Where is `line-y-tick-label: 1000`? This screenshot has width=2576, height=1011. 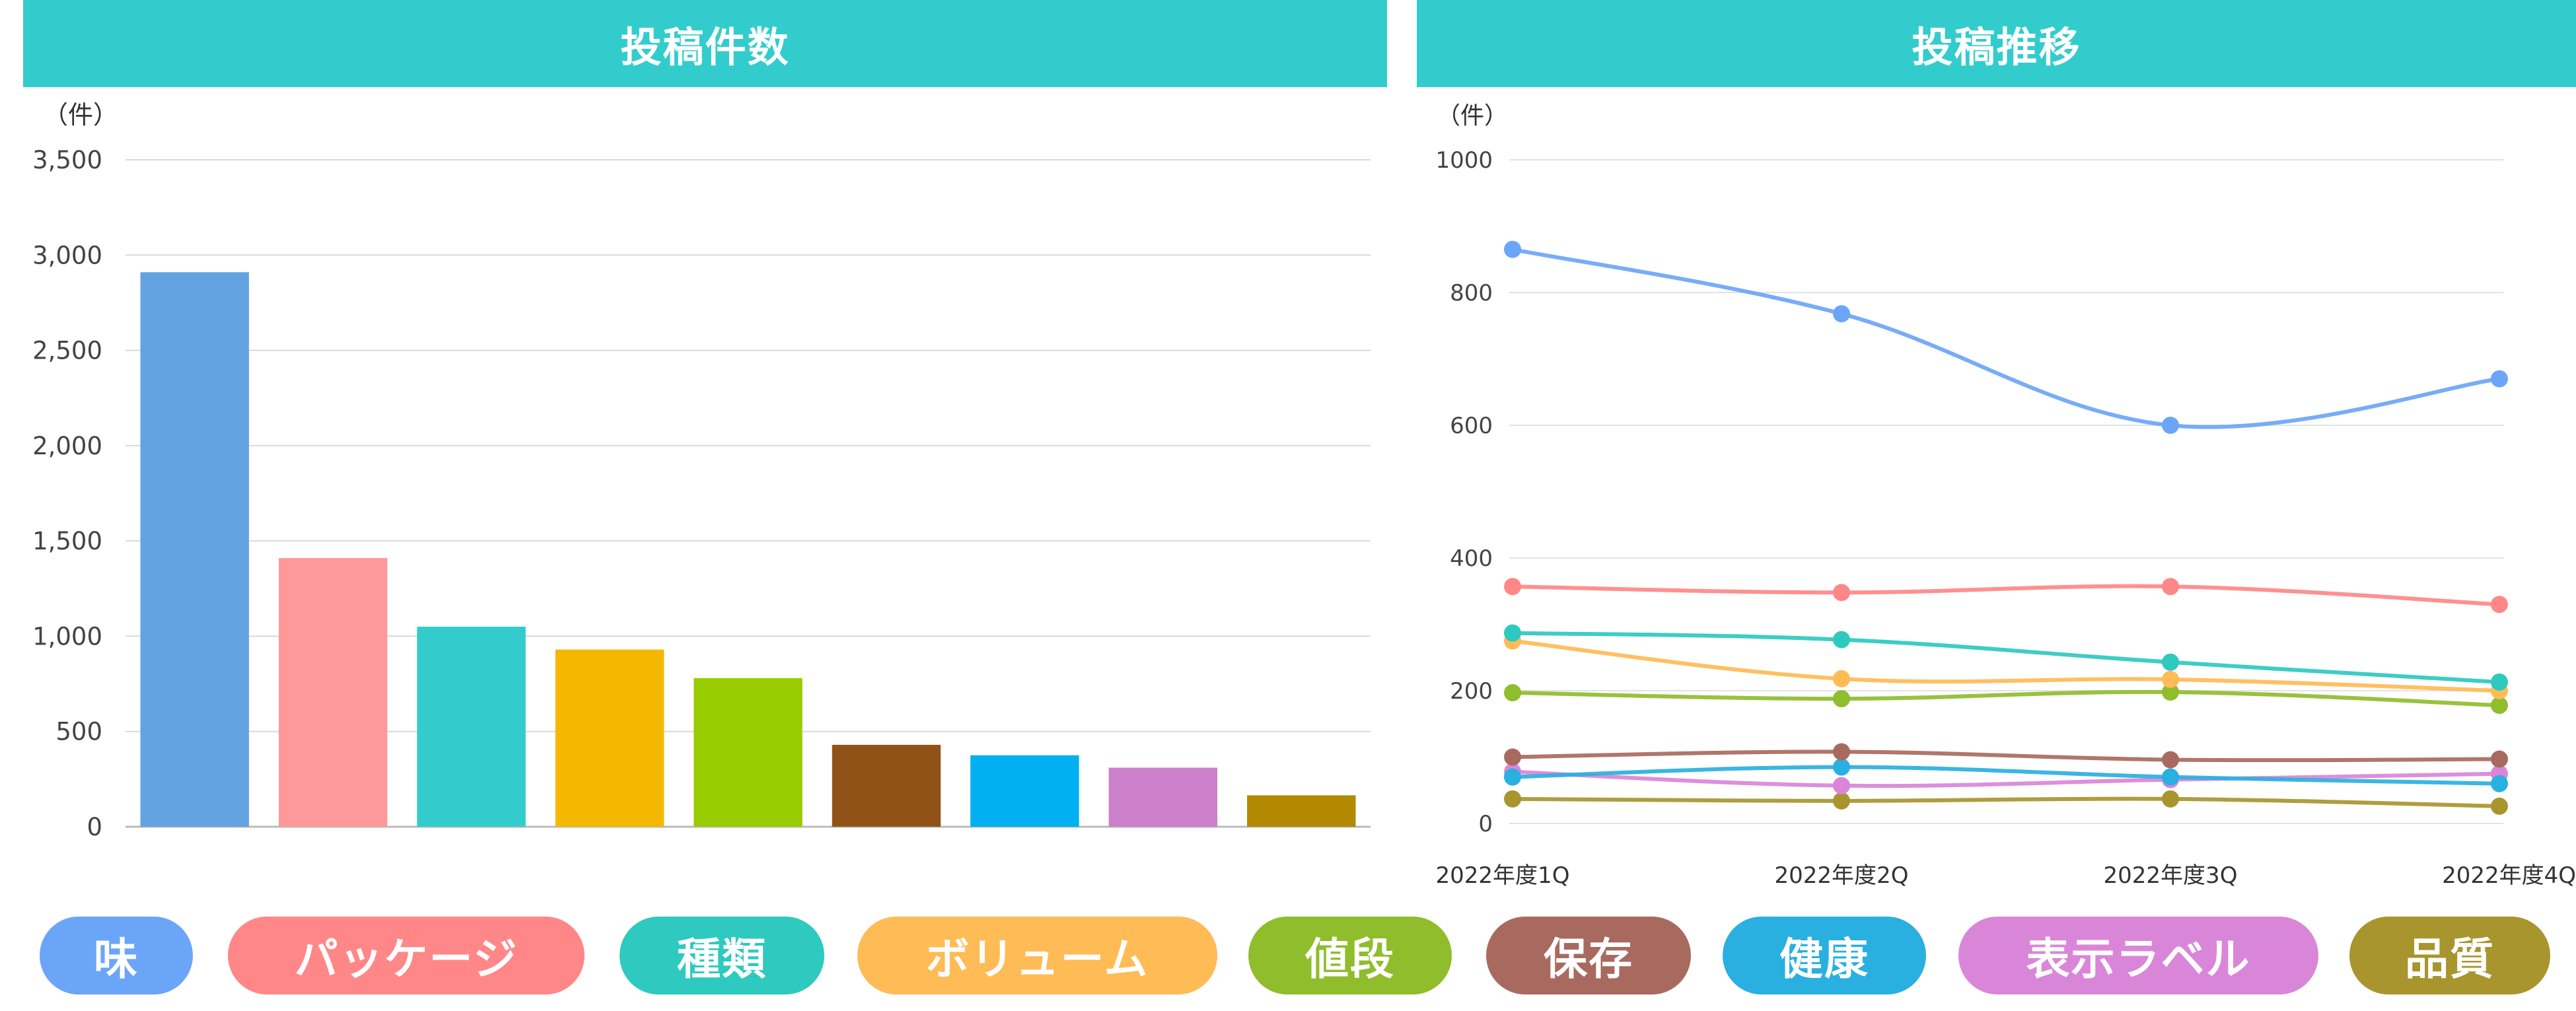 line-y-tick-label: 1000 is located at coordinates (1464, 160).